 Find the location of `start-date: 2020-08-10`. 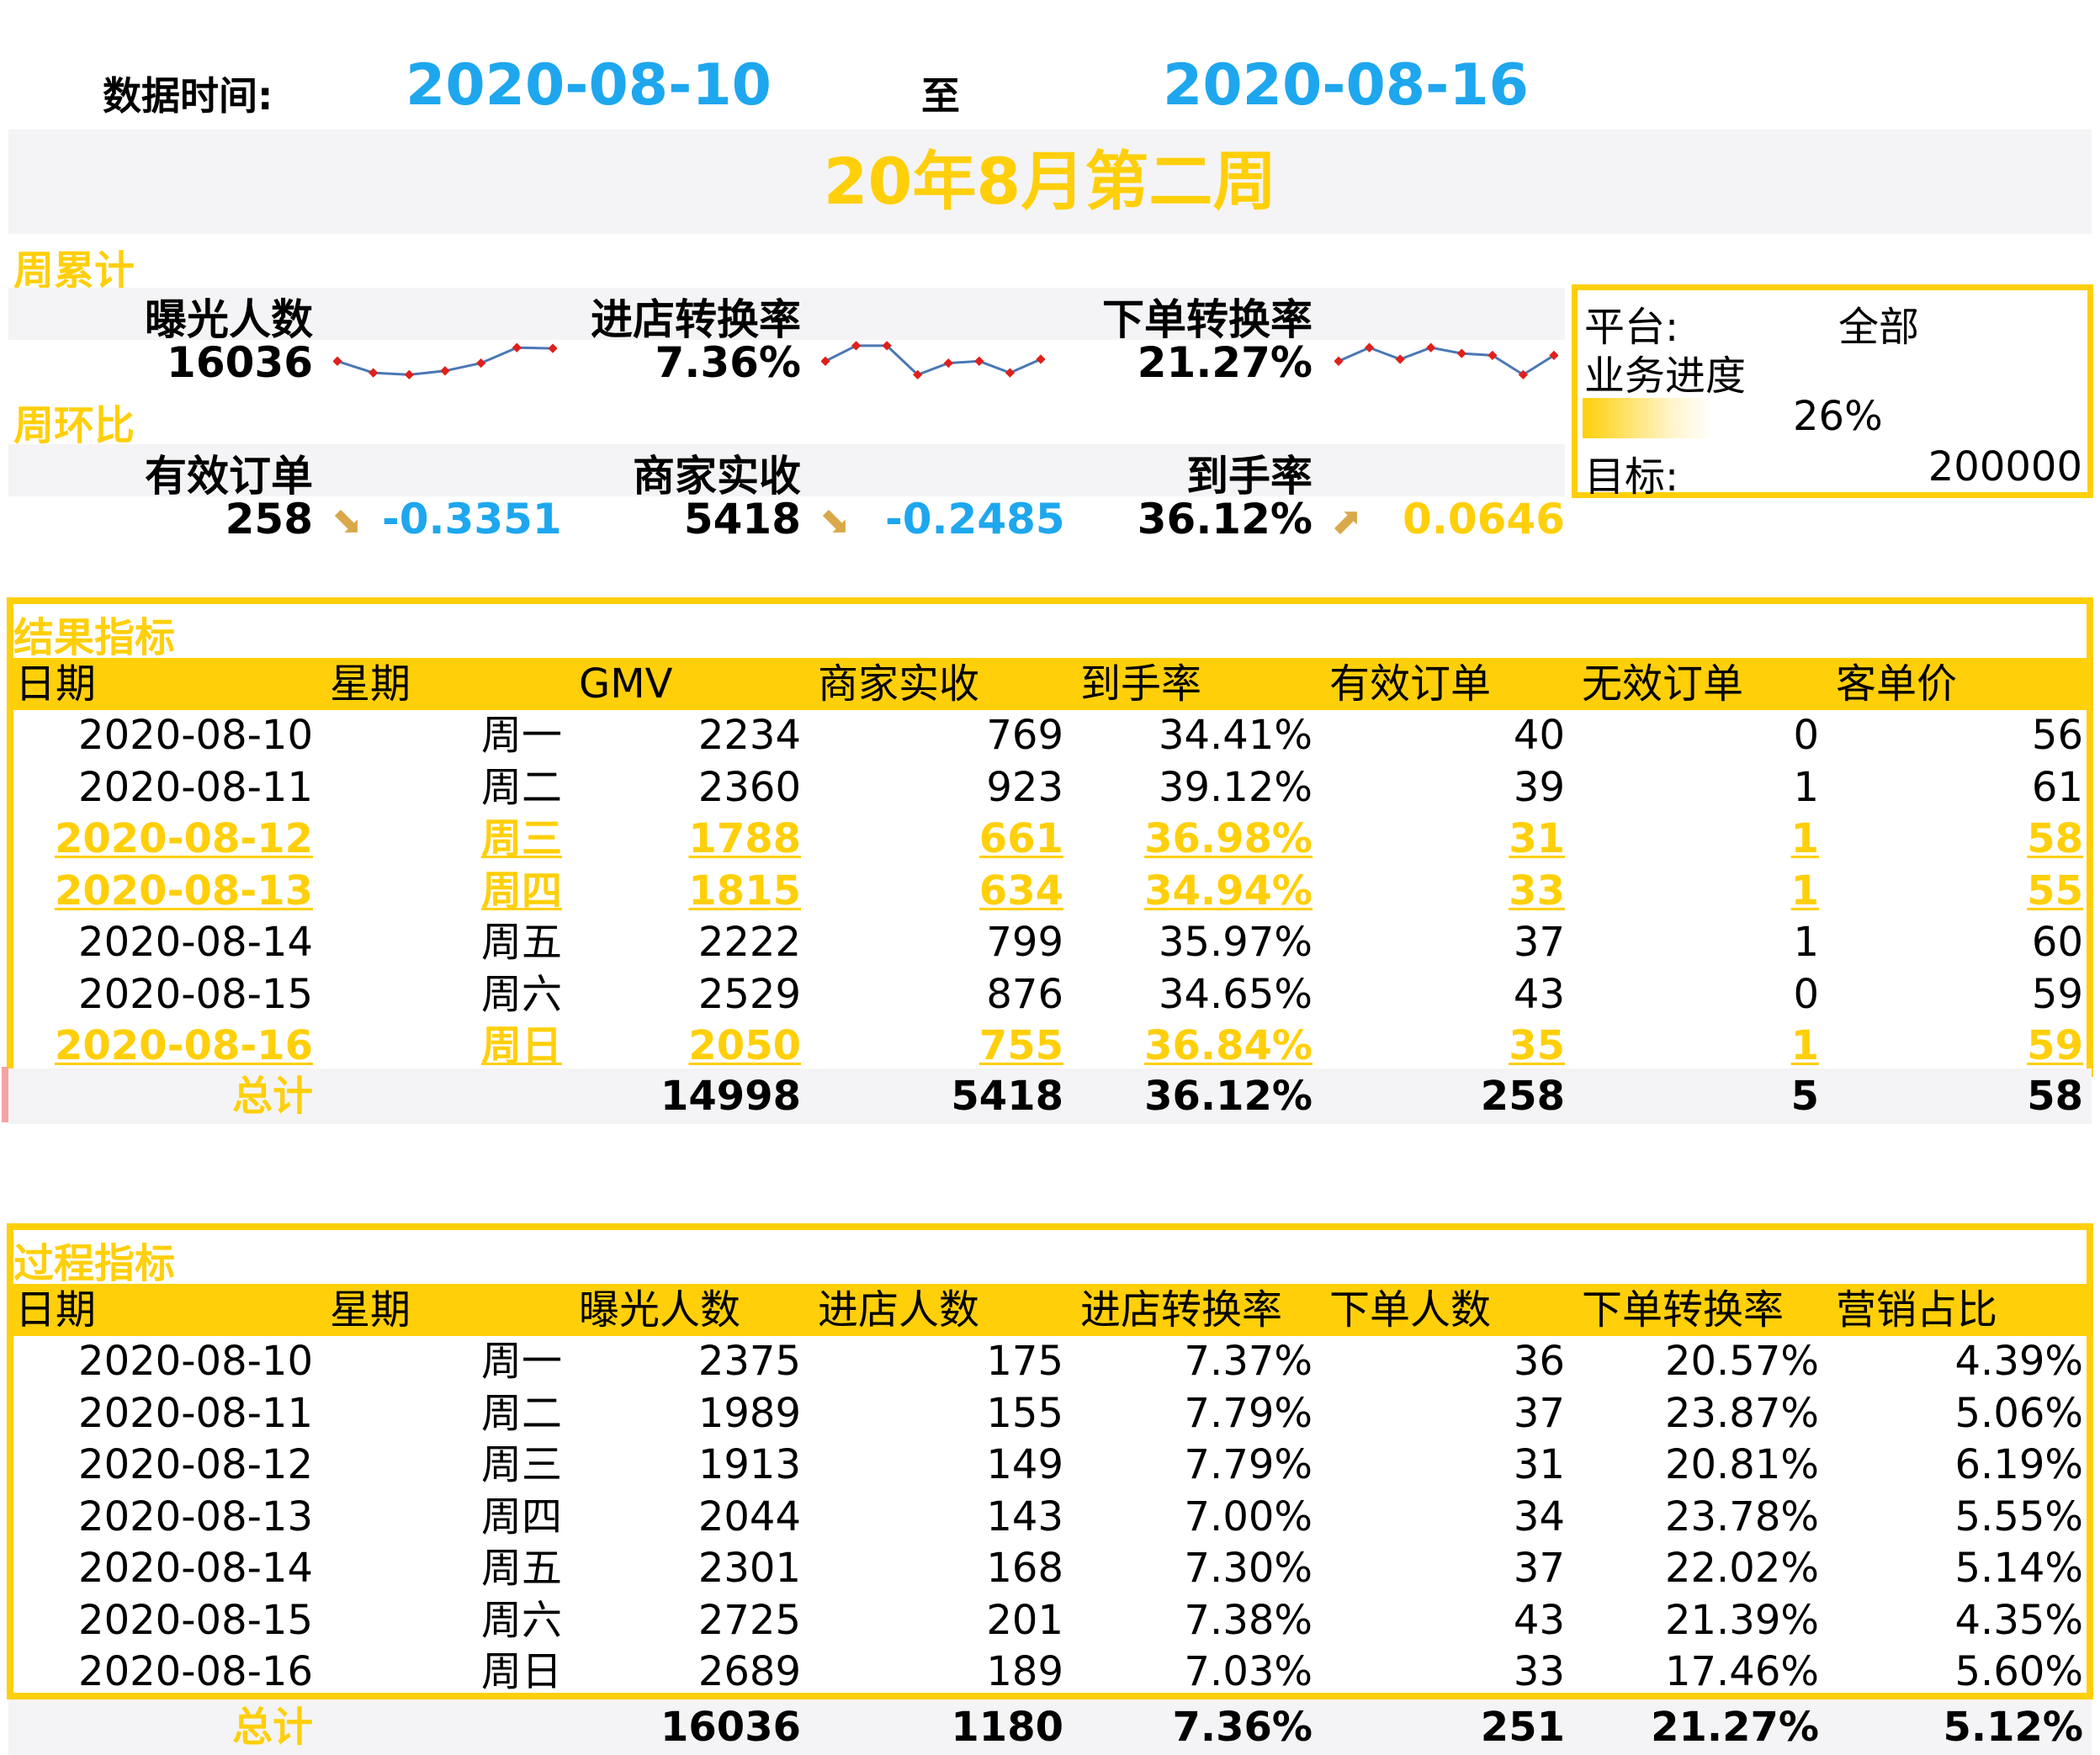

start-date: 2020-08-10 is located at coordinates (589, 85).